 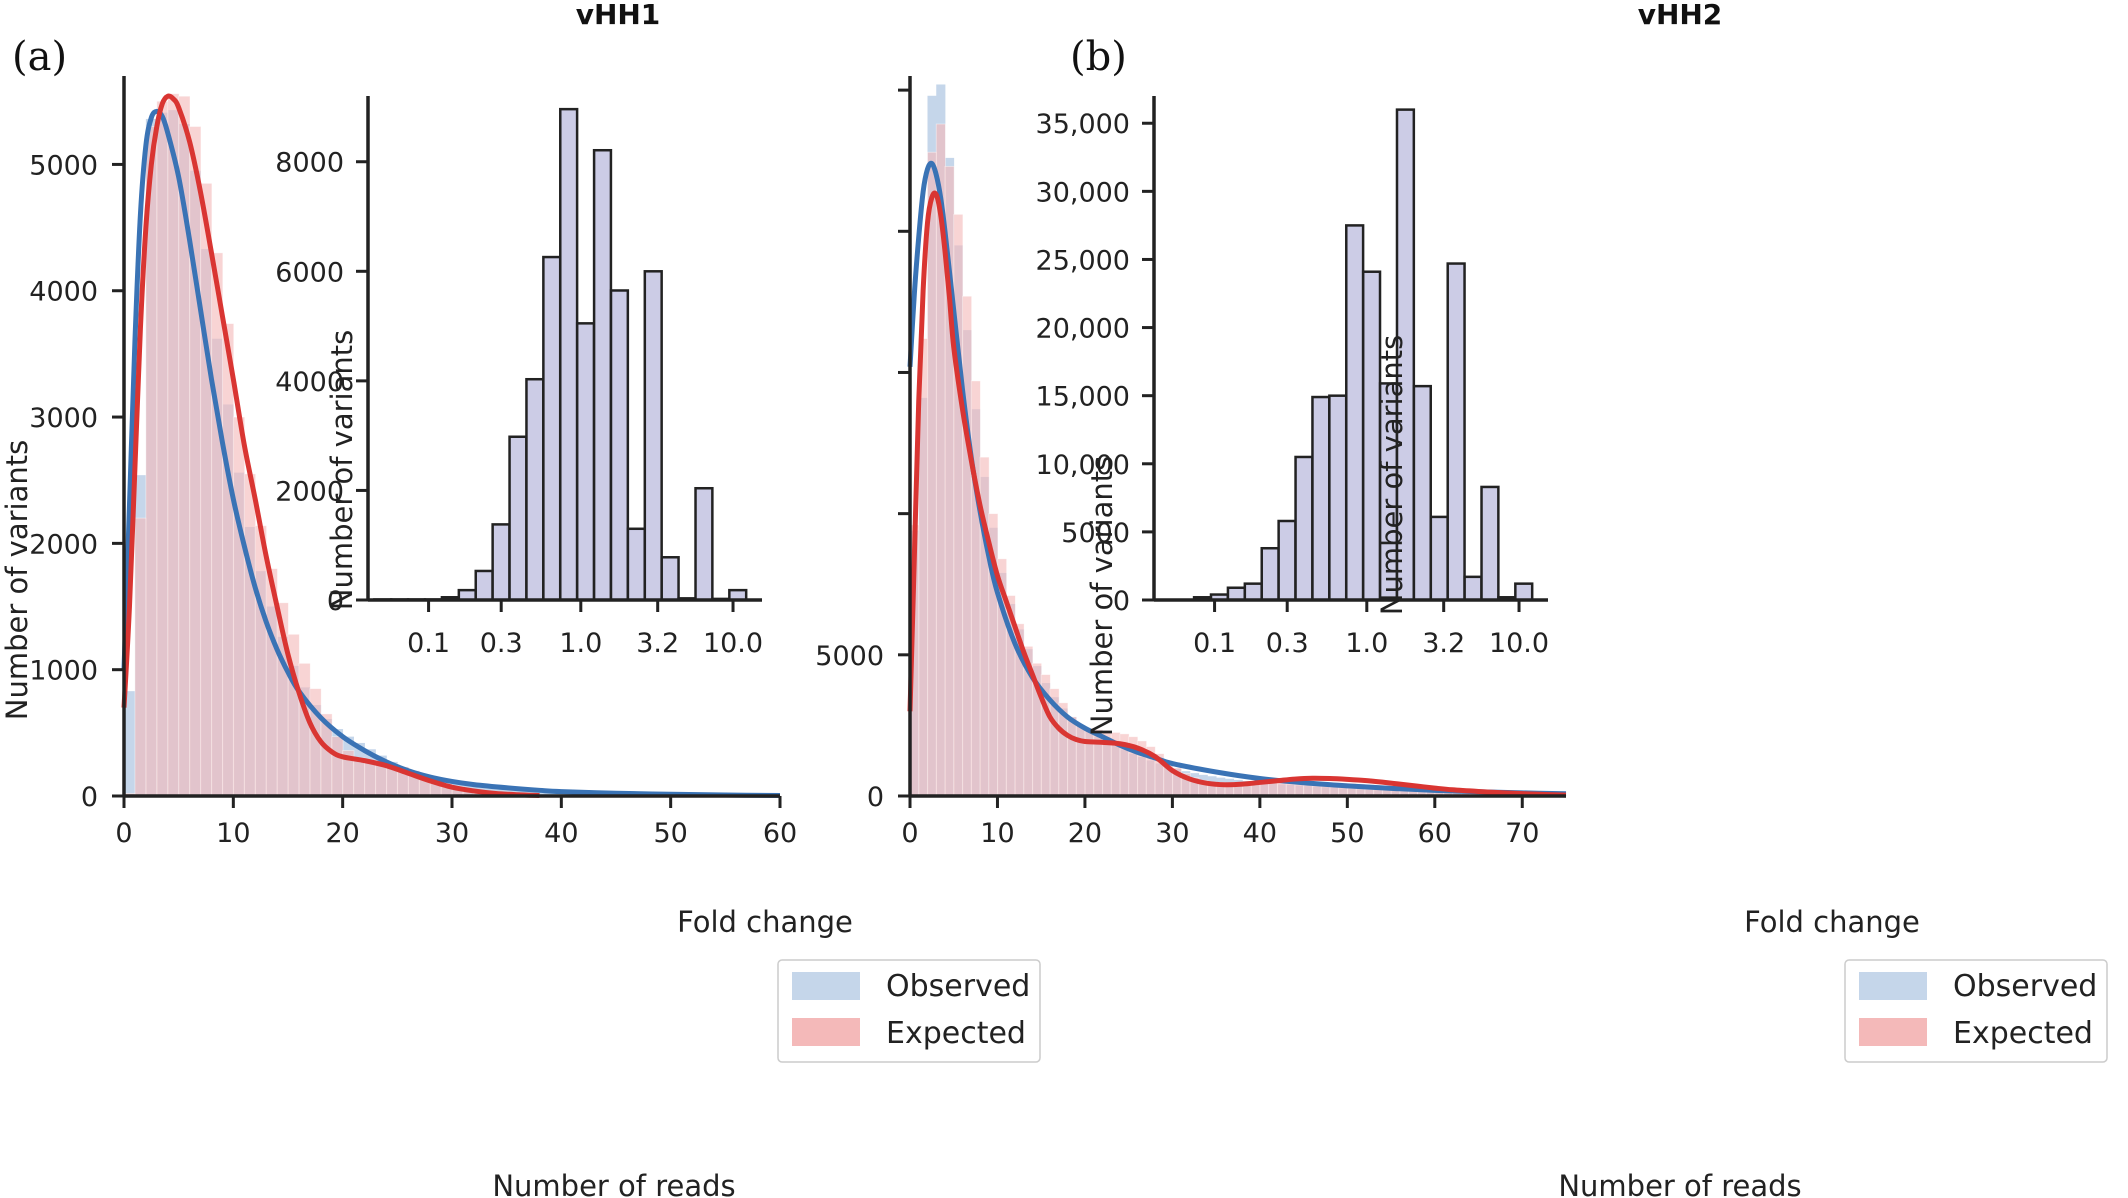 What do you see at coordinates (1976, 1011) in the screenshot?
I see `panel-b-legend: Observed Expected` at bounding box center [1976, 1011].